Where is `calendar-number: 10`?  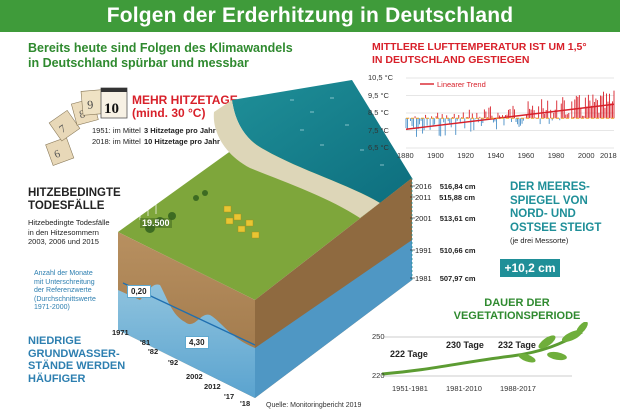
calendar-number: 10 is located at coordinates (111, 109).